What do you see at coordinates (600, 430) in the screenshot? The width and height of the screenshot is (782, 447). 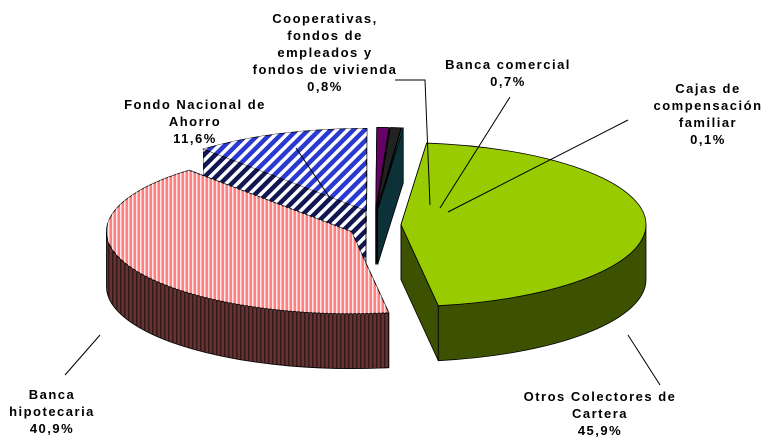 I see `value-label: 45,9%` at bounding box center [600, 430].